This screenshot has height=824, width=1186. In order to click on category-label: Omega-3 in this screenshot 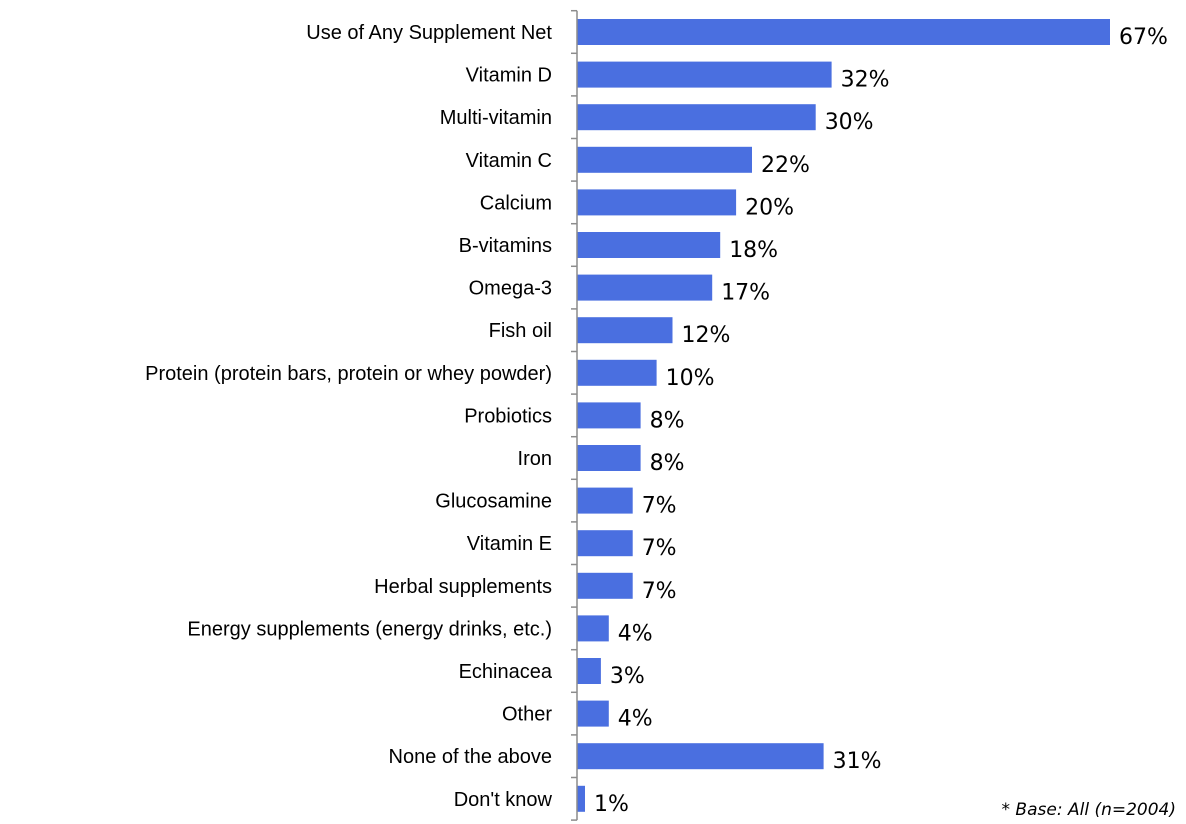, I will do `click(510, 289)`.